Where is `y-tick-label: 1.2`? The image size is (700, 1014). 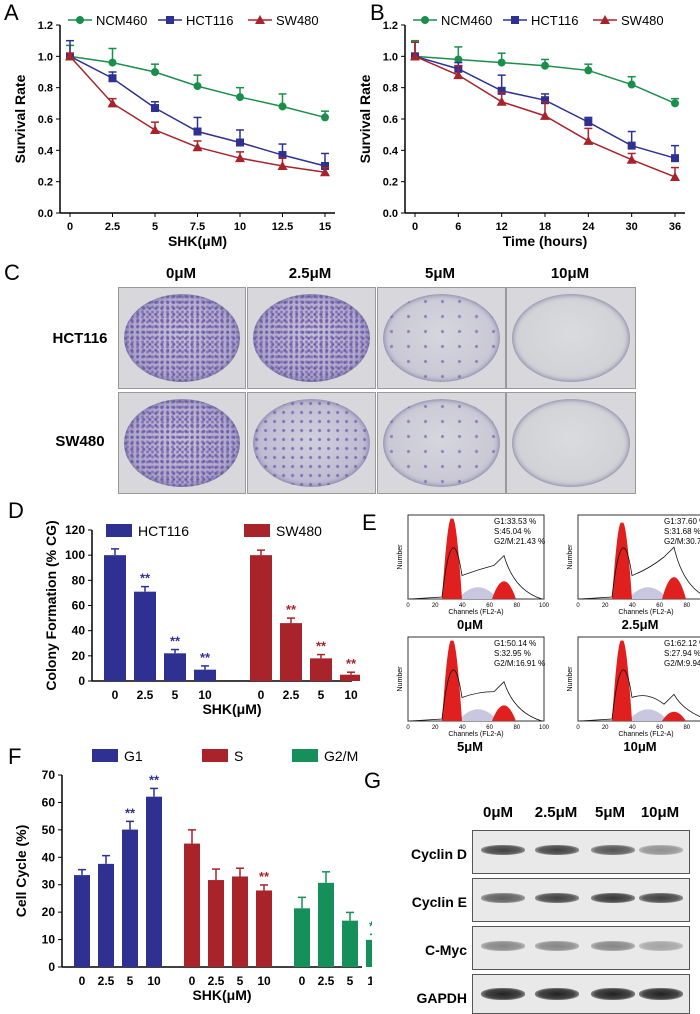 y-tick-label: 1.2 is located at coordinates (45, 26).